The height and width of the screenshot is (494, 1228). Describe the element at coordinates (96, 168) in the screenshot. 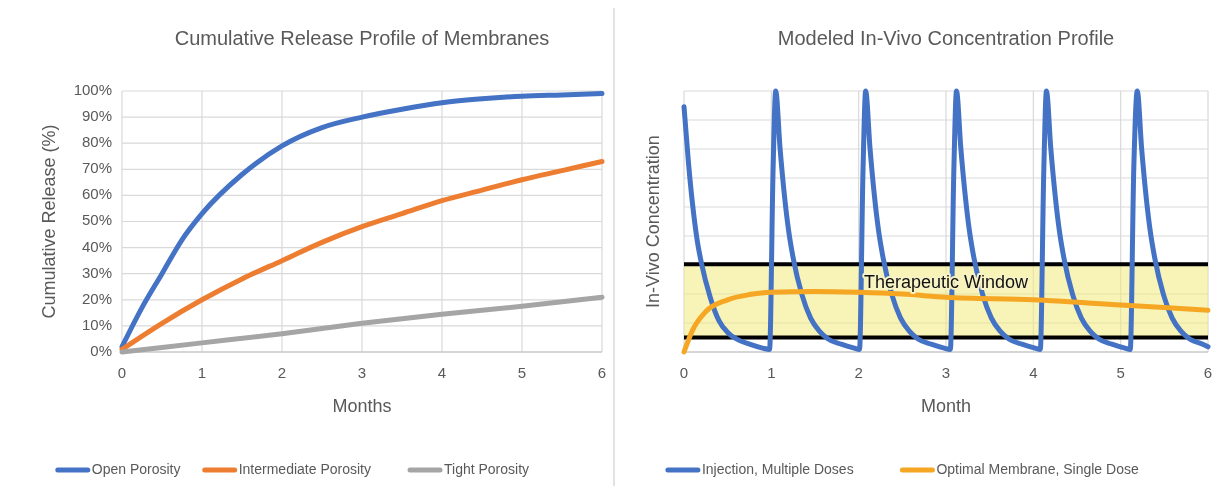

I see `y-tick-label: 70%` at that location.